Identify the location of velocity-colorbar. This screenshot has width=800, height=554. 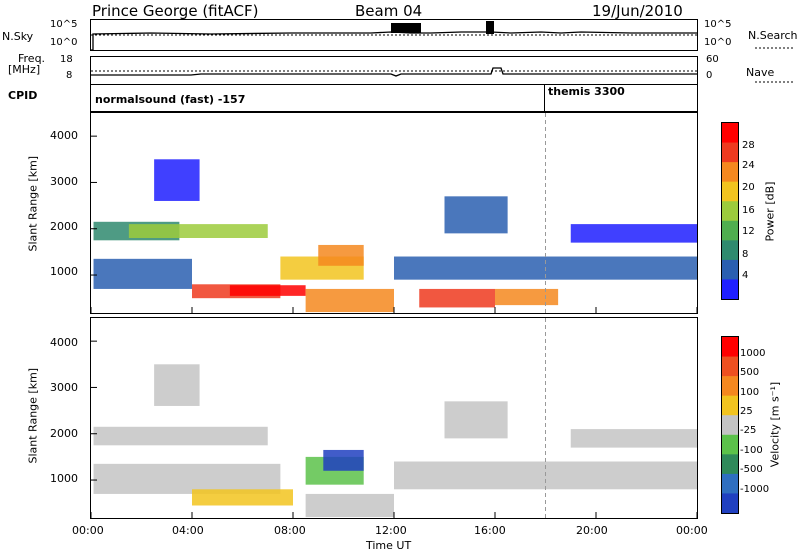
(730, 425).